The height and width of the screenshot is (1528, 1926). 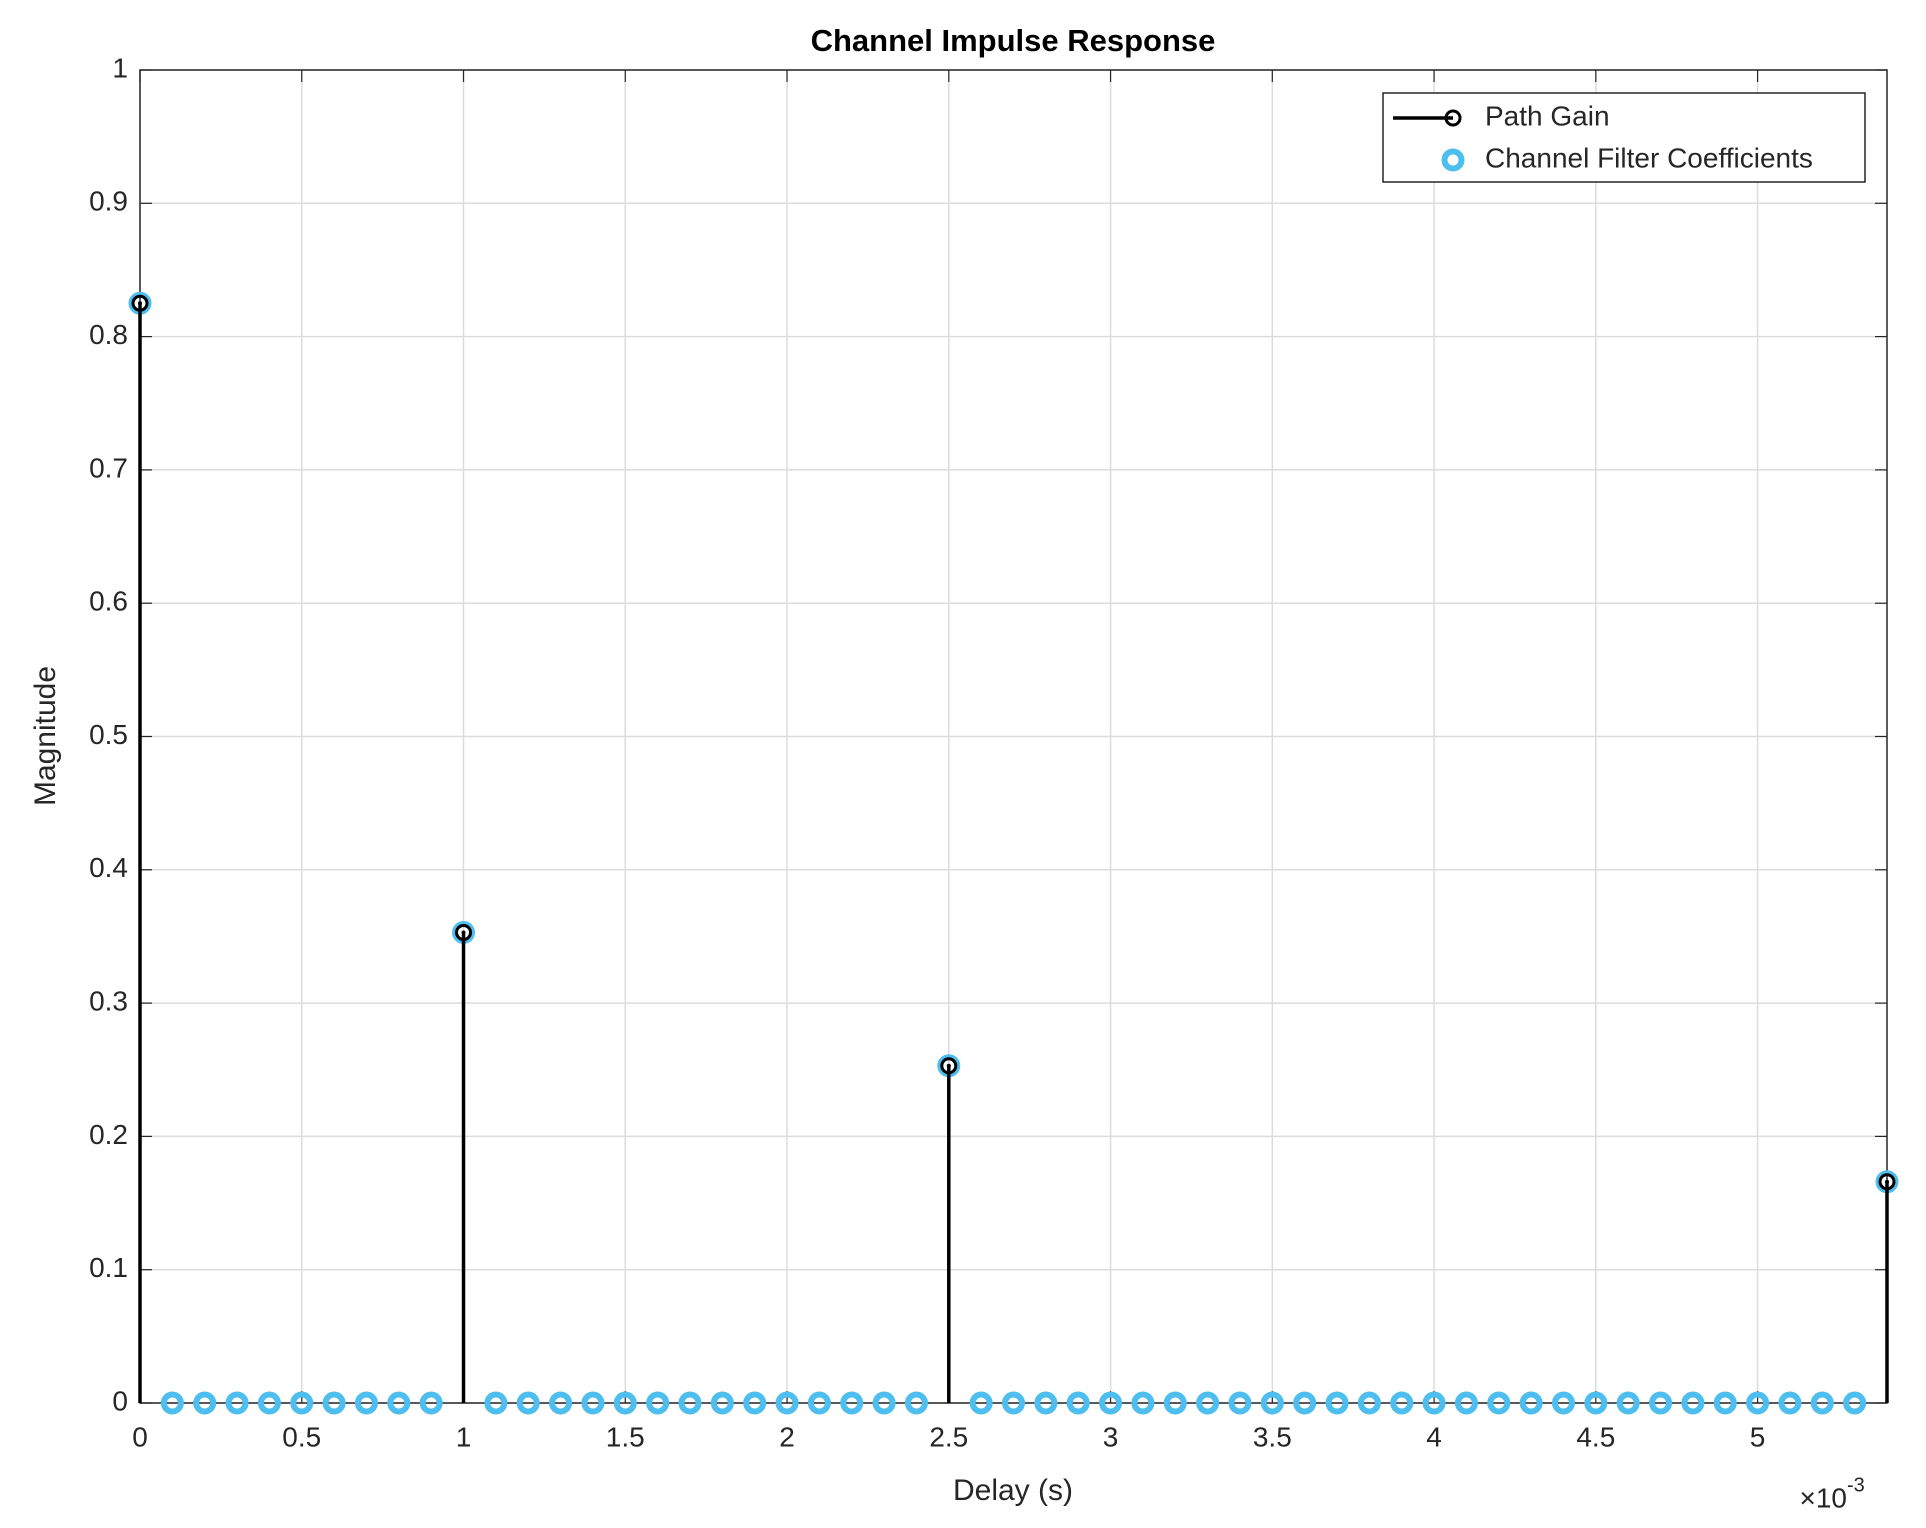 What do you see at coordinates (1547, 115) in the screenshot?
I see `legend-label: Path Gain` at bounding box center [1547, 115].